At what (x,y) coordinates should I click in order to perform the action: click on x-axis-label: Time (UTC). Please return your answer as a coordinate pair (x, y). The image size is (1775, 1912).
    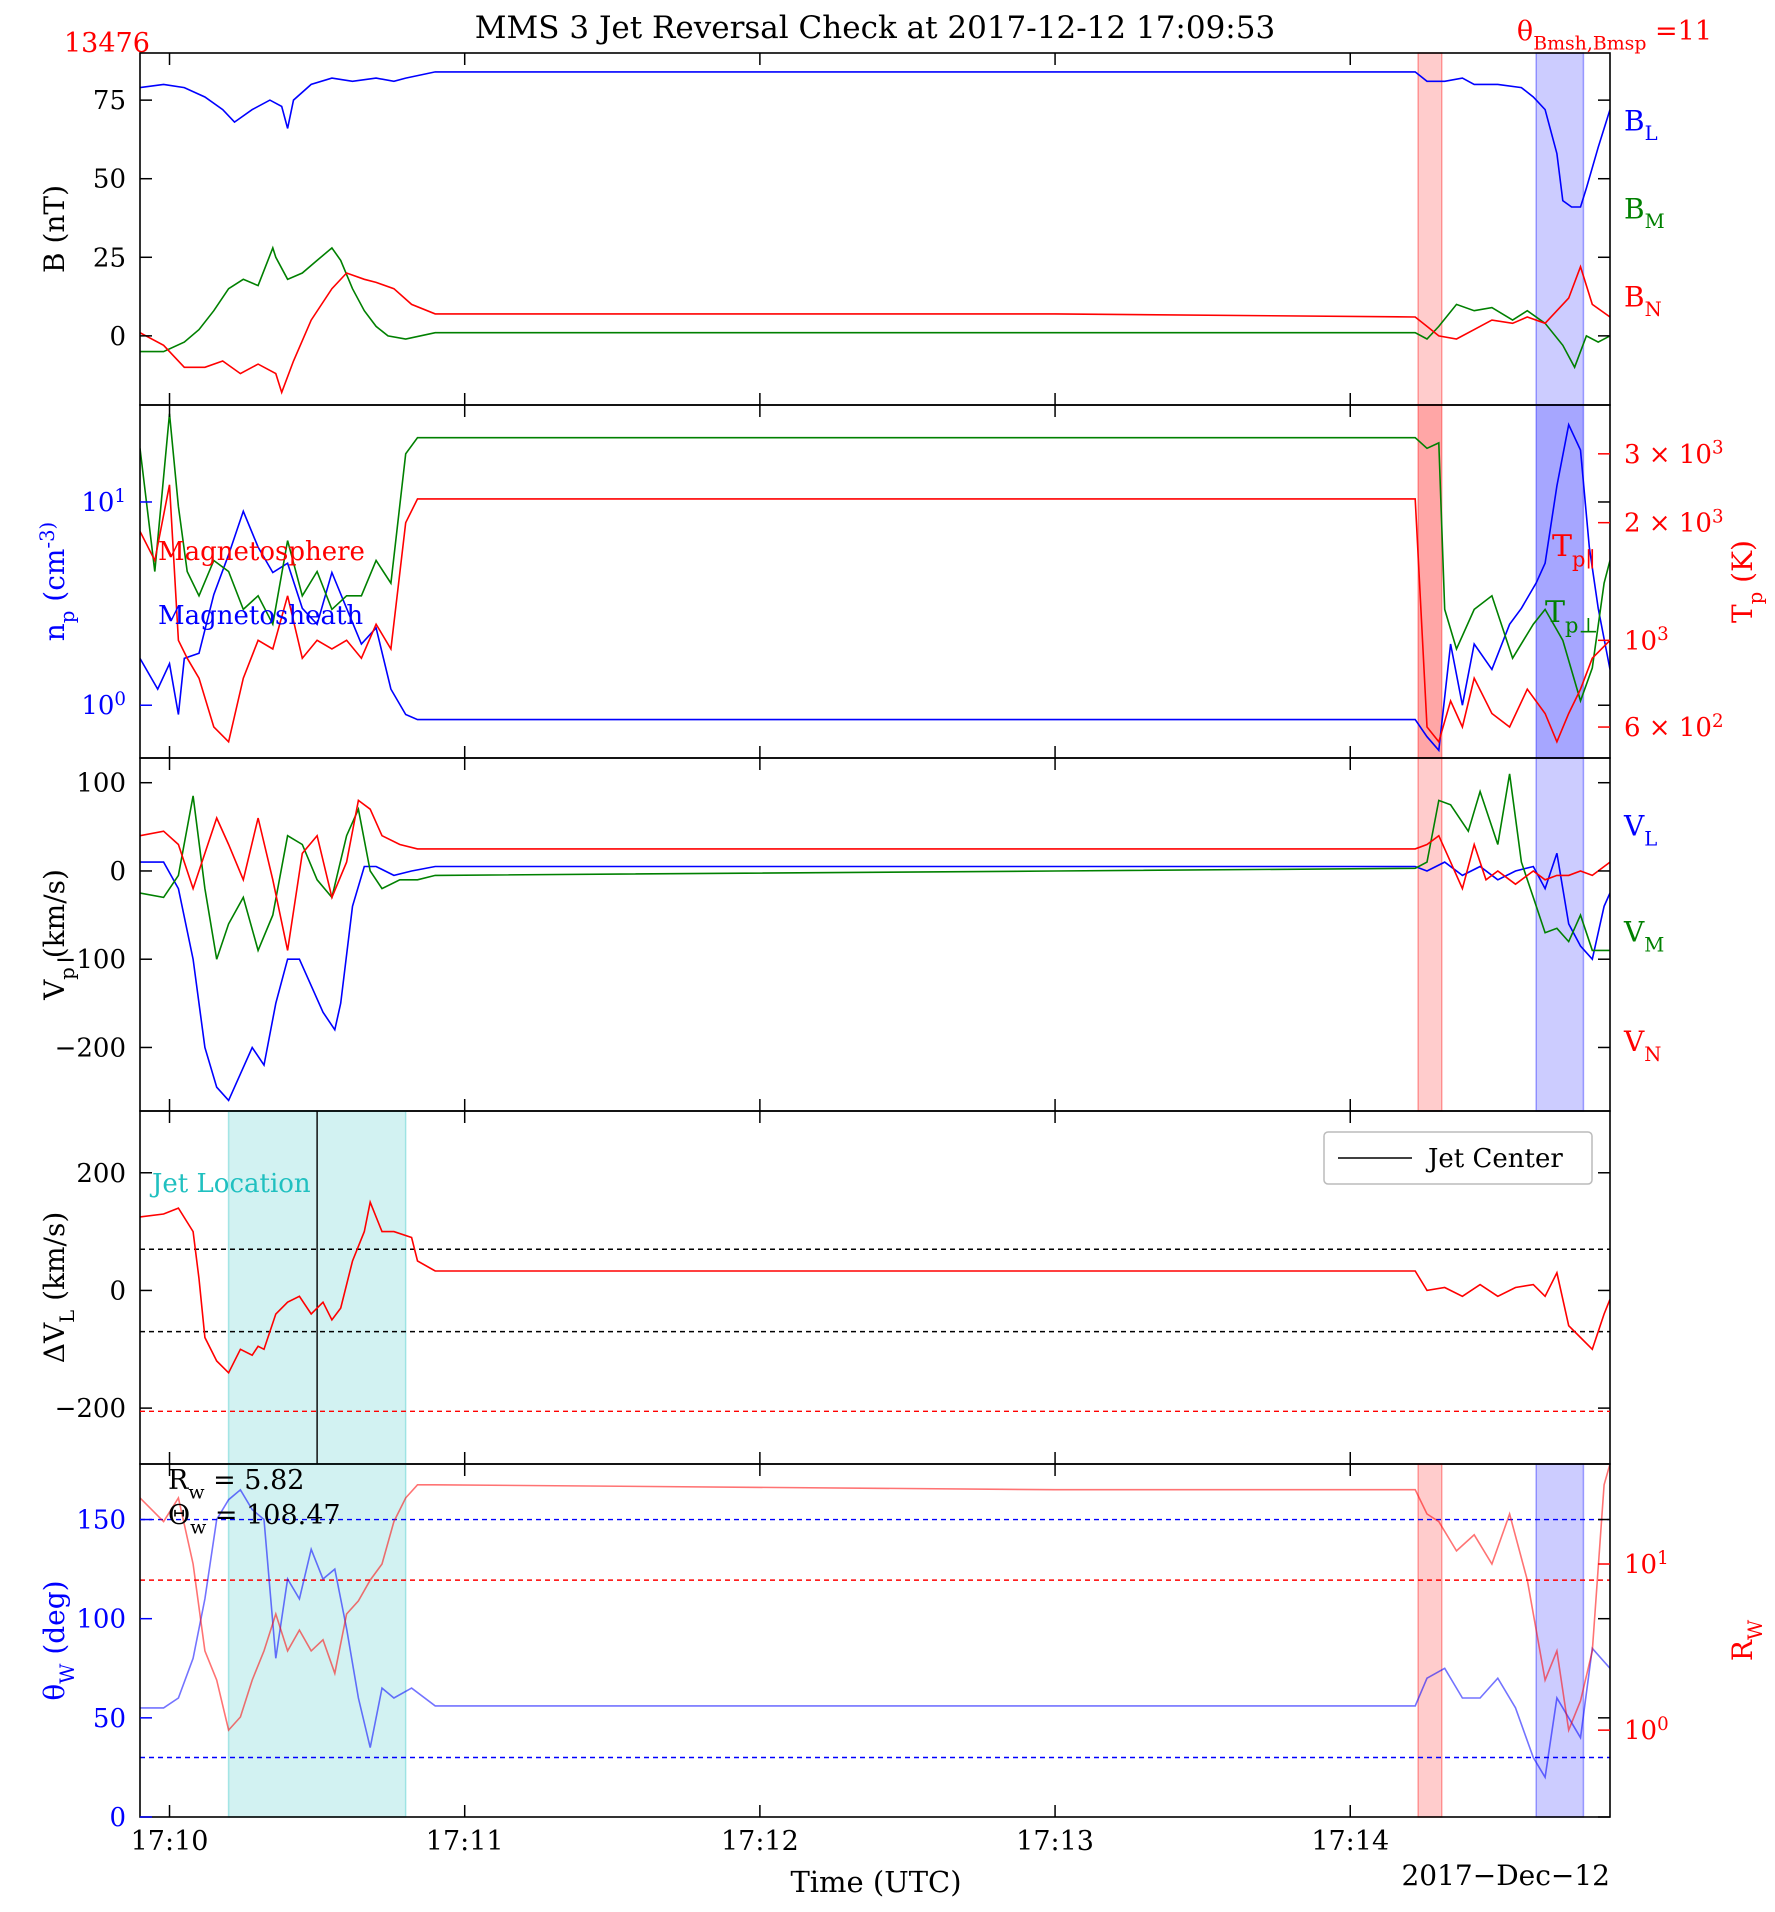
    Looking at the image, I should click on (875, 1882).